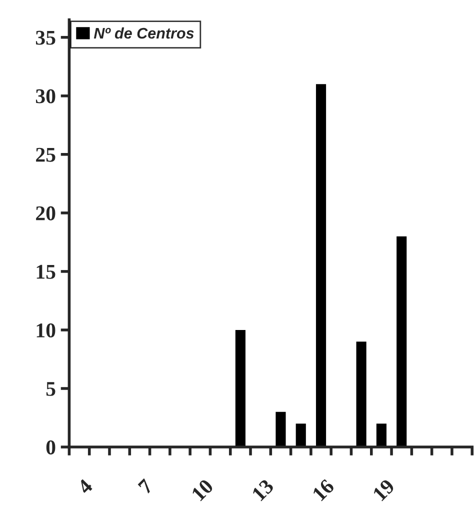 This screenshot has width=474, height=521. I want to click on y-tick-label: 0, so click(51, 447).